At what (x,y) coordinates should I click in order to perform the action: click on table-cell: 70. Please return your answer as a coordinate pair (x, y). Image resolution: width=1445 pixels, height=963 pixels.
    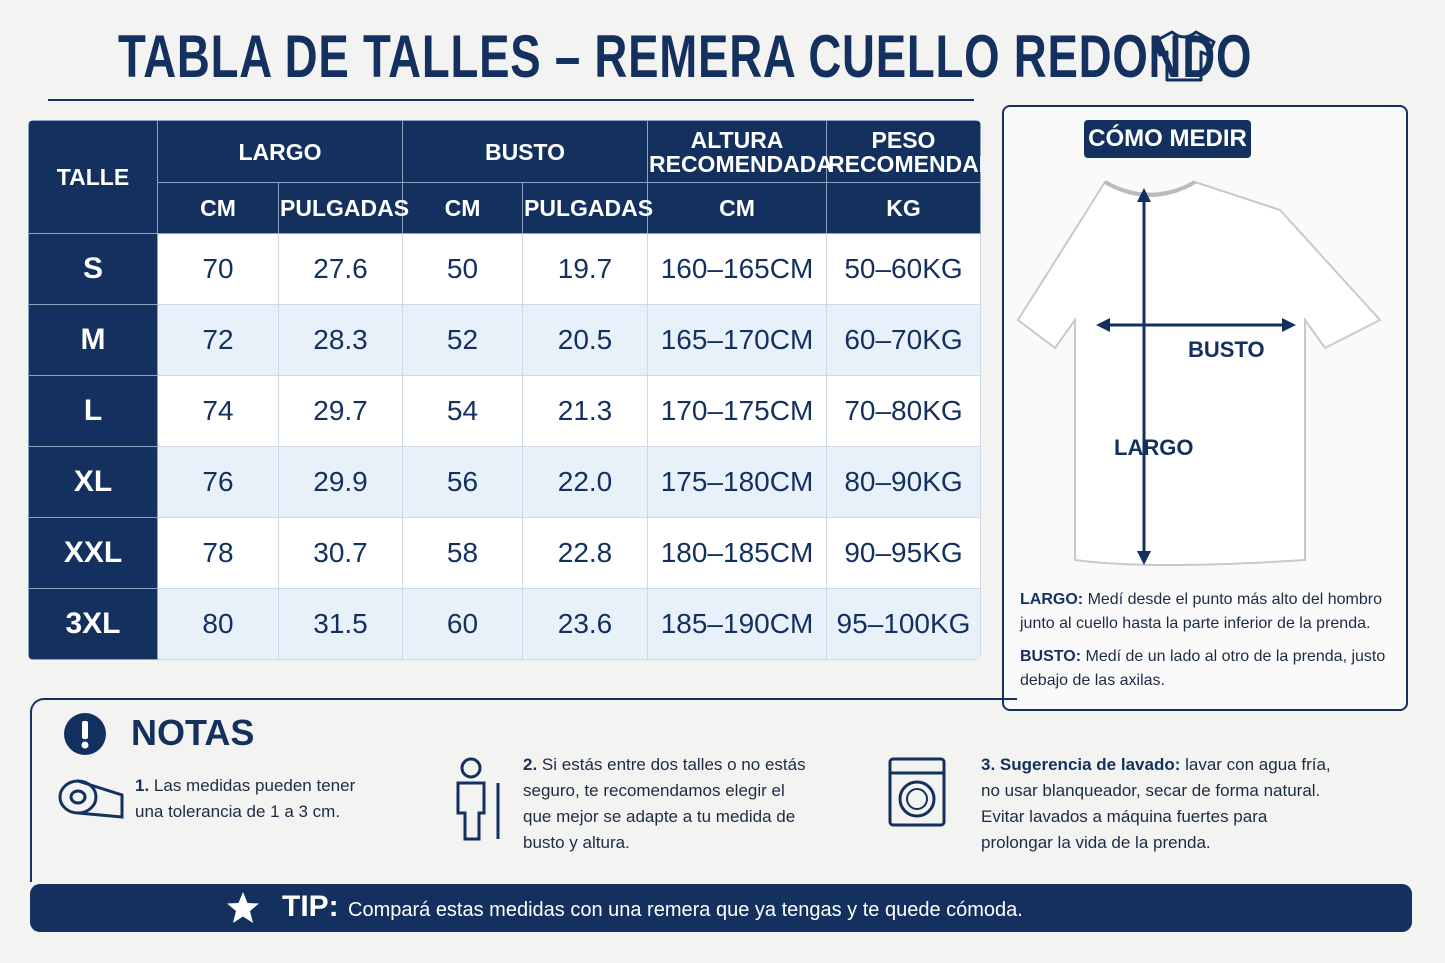
    Looking at the image, I should click on (218, 269).